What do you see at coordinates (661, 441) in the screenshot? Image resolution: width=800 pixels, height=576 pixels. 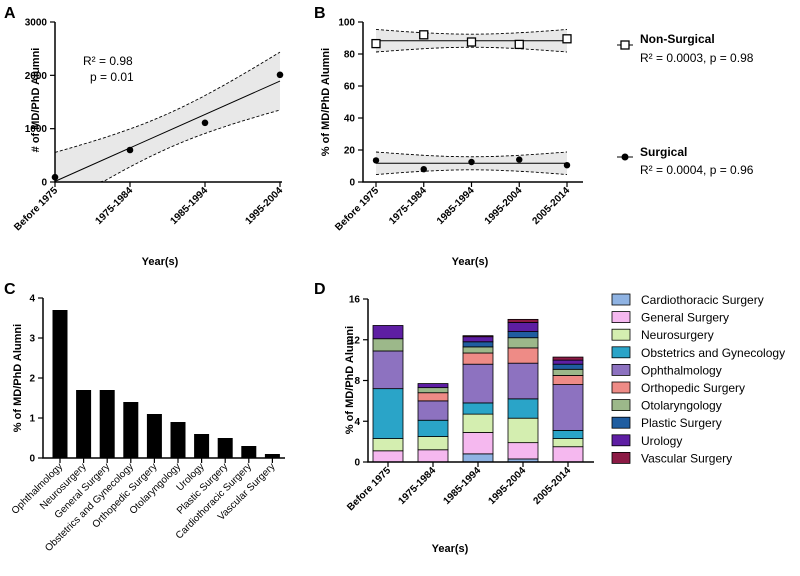 I see `panel-d-legend-label: Urology` at bounding box center [661, 441].